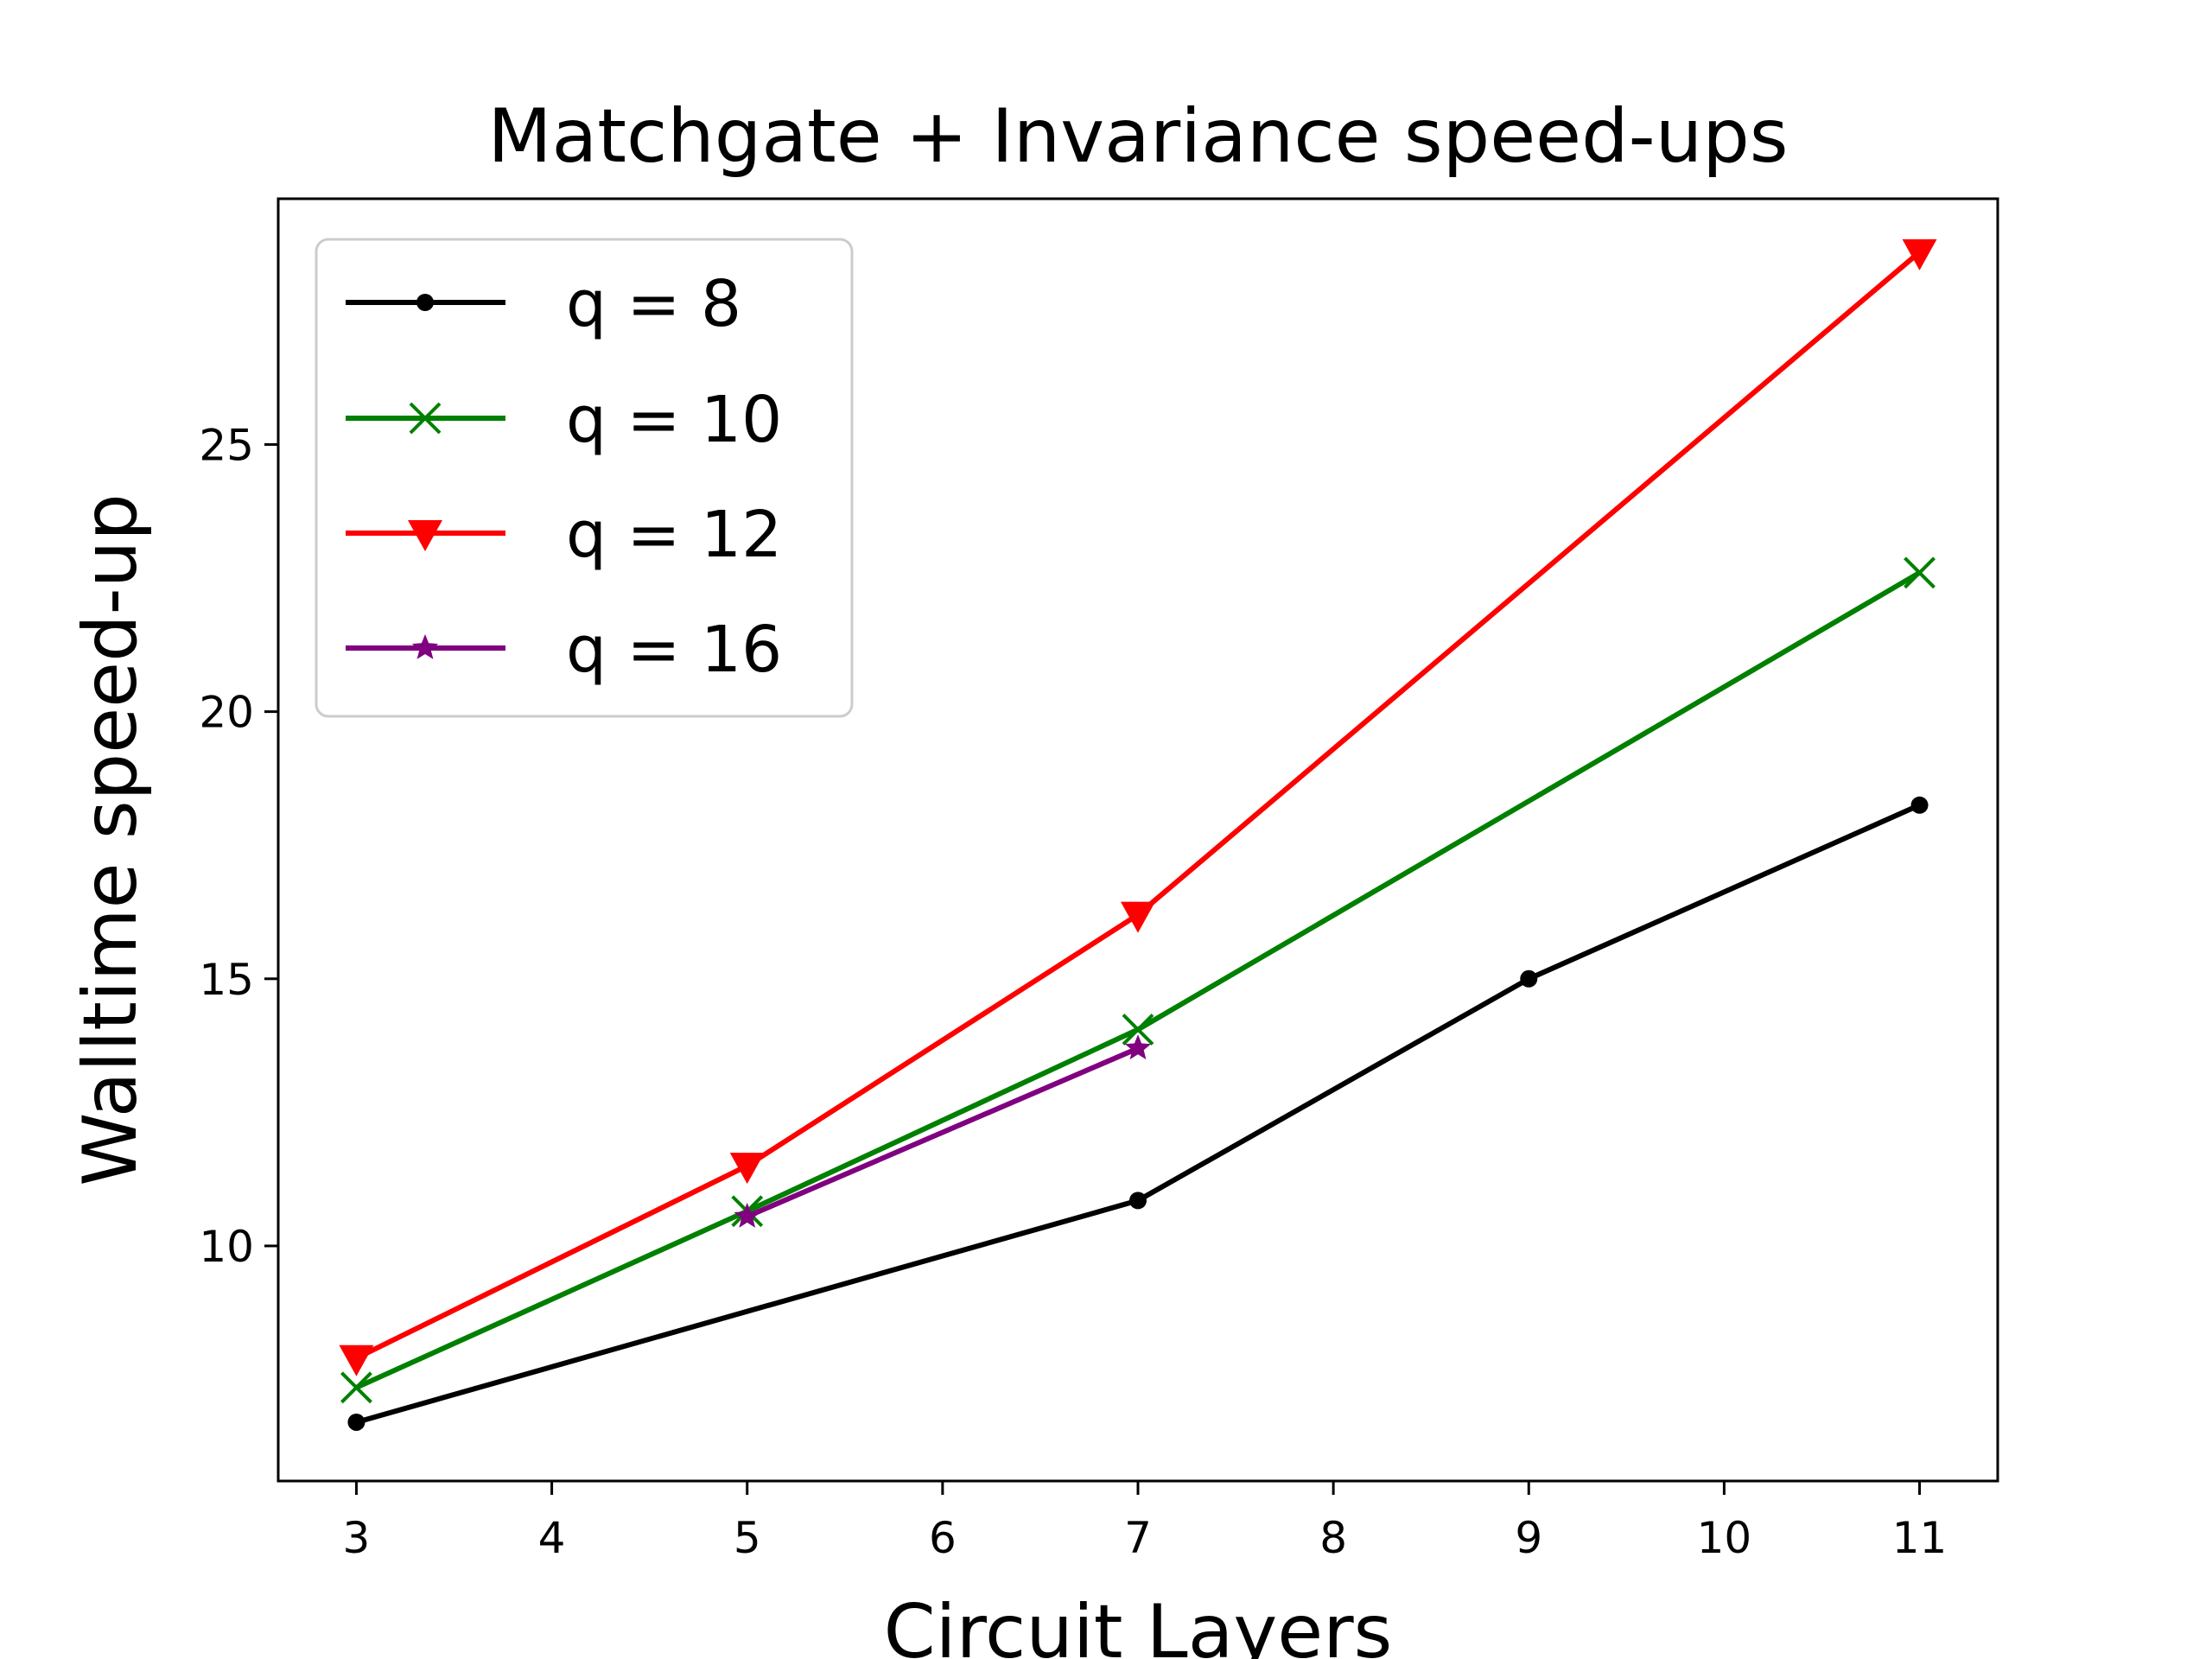 The width and height of the screenshot is (2212, 1659). I want to click on x-tick-label: 10, so click(1724, 1538).